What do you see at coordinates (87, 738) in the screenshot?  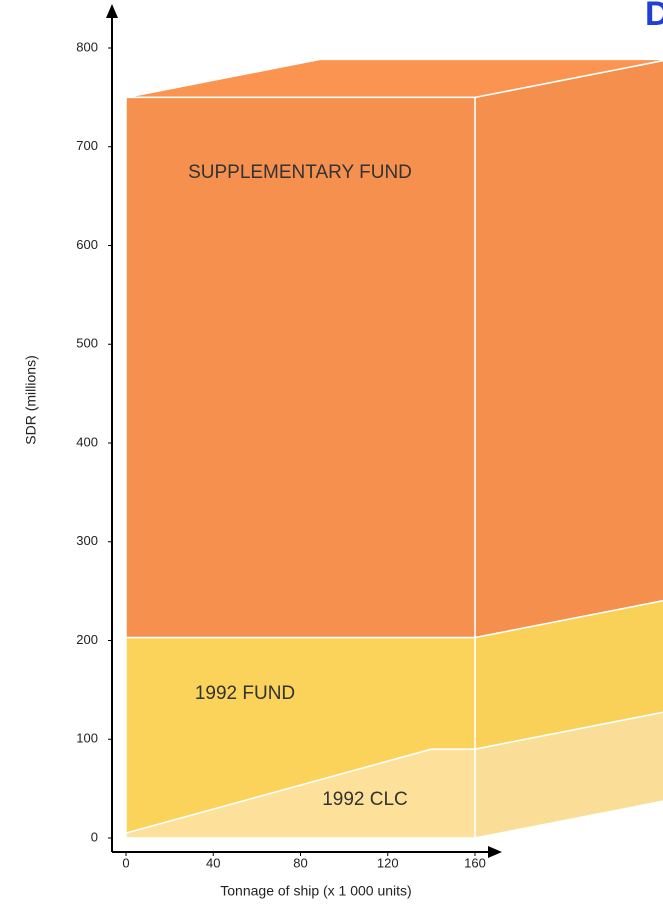 I see `y-tick-label: 100` at bounding box center [87, 738].